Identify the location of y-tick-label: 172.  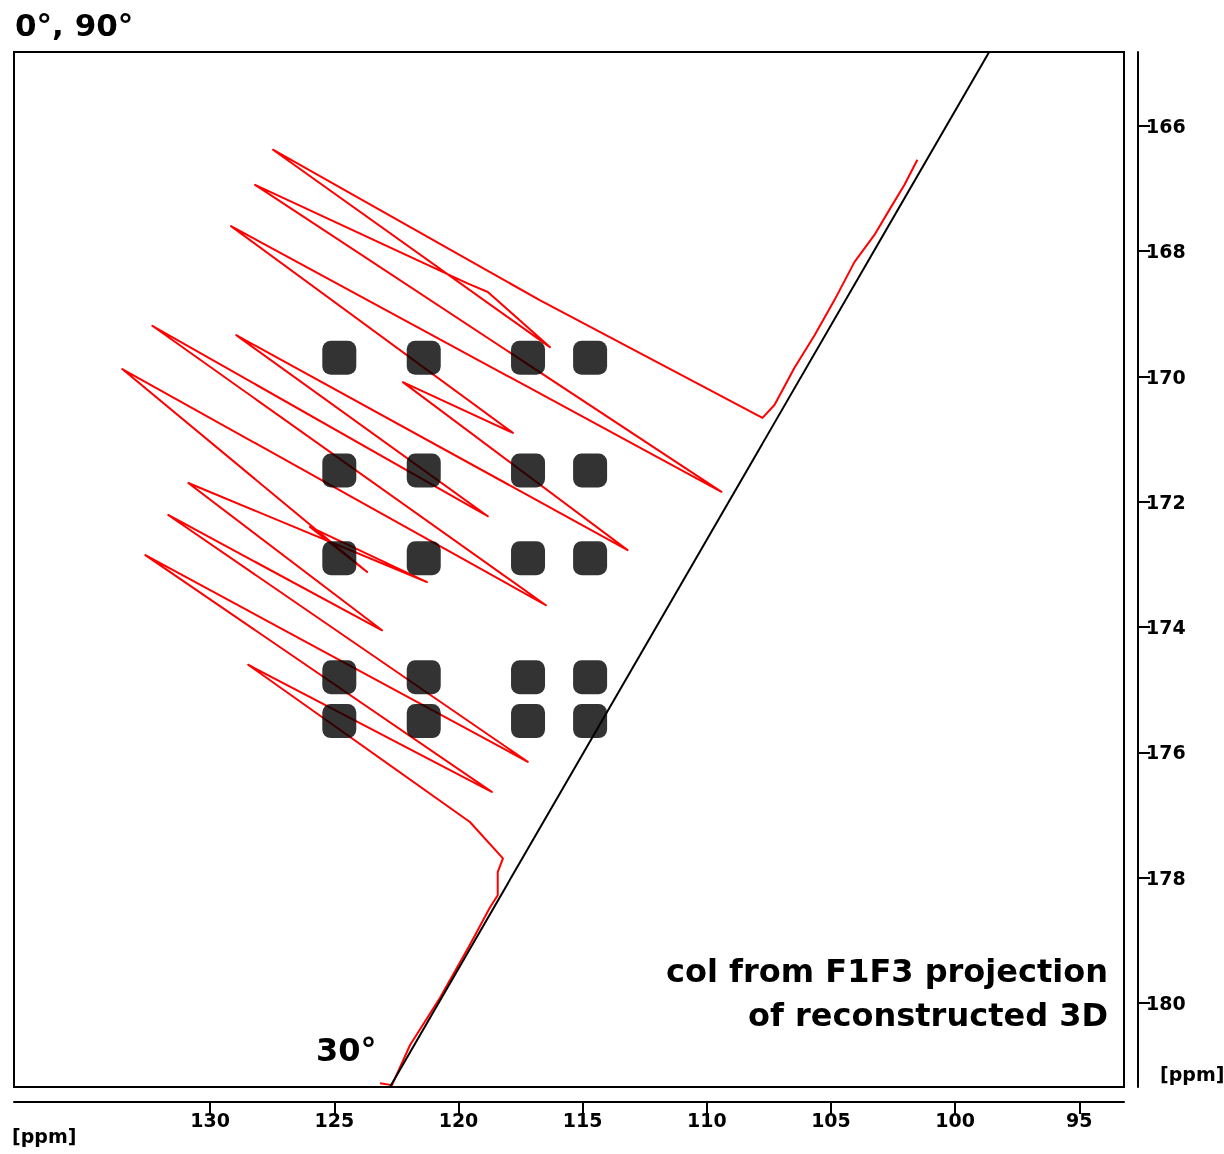
(1166, 501).